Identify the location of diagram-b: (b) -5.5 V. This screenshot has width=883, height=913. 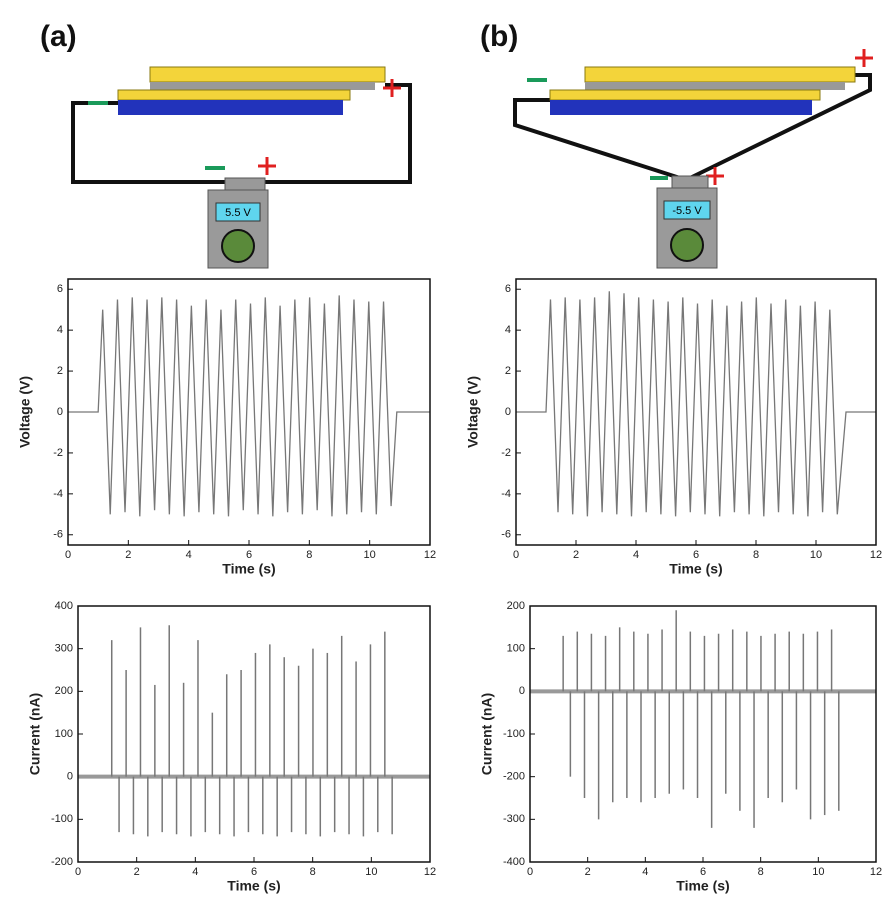
(676, 144).